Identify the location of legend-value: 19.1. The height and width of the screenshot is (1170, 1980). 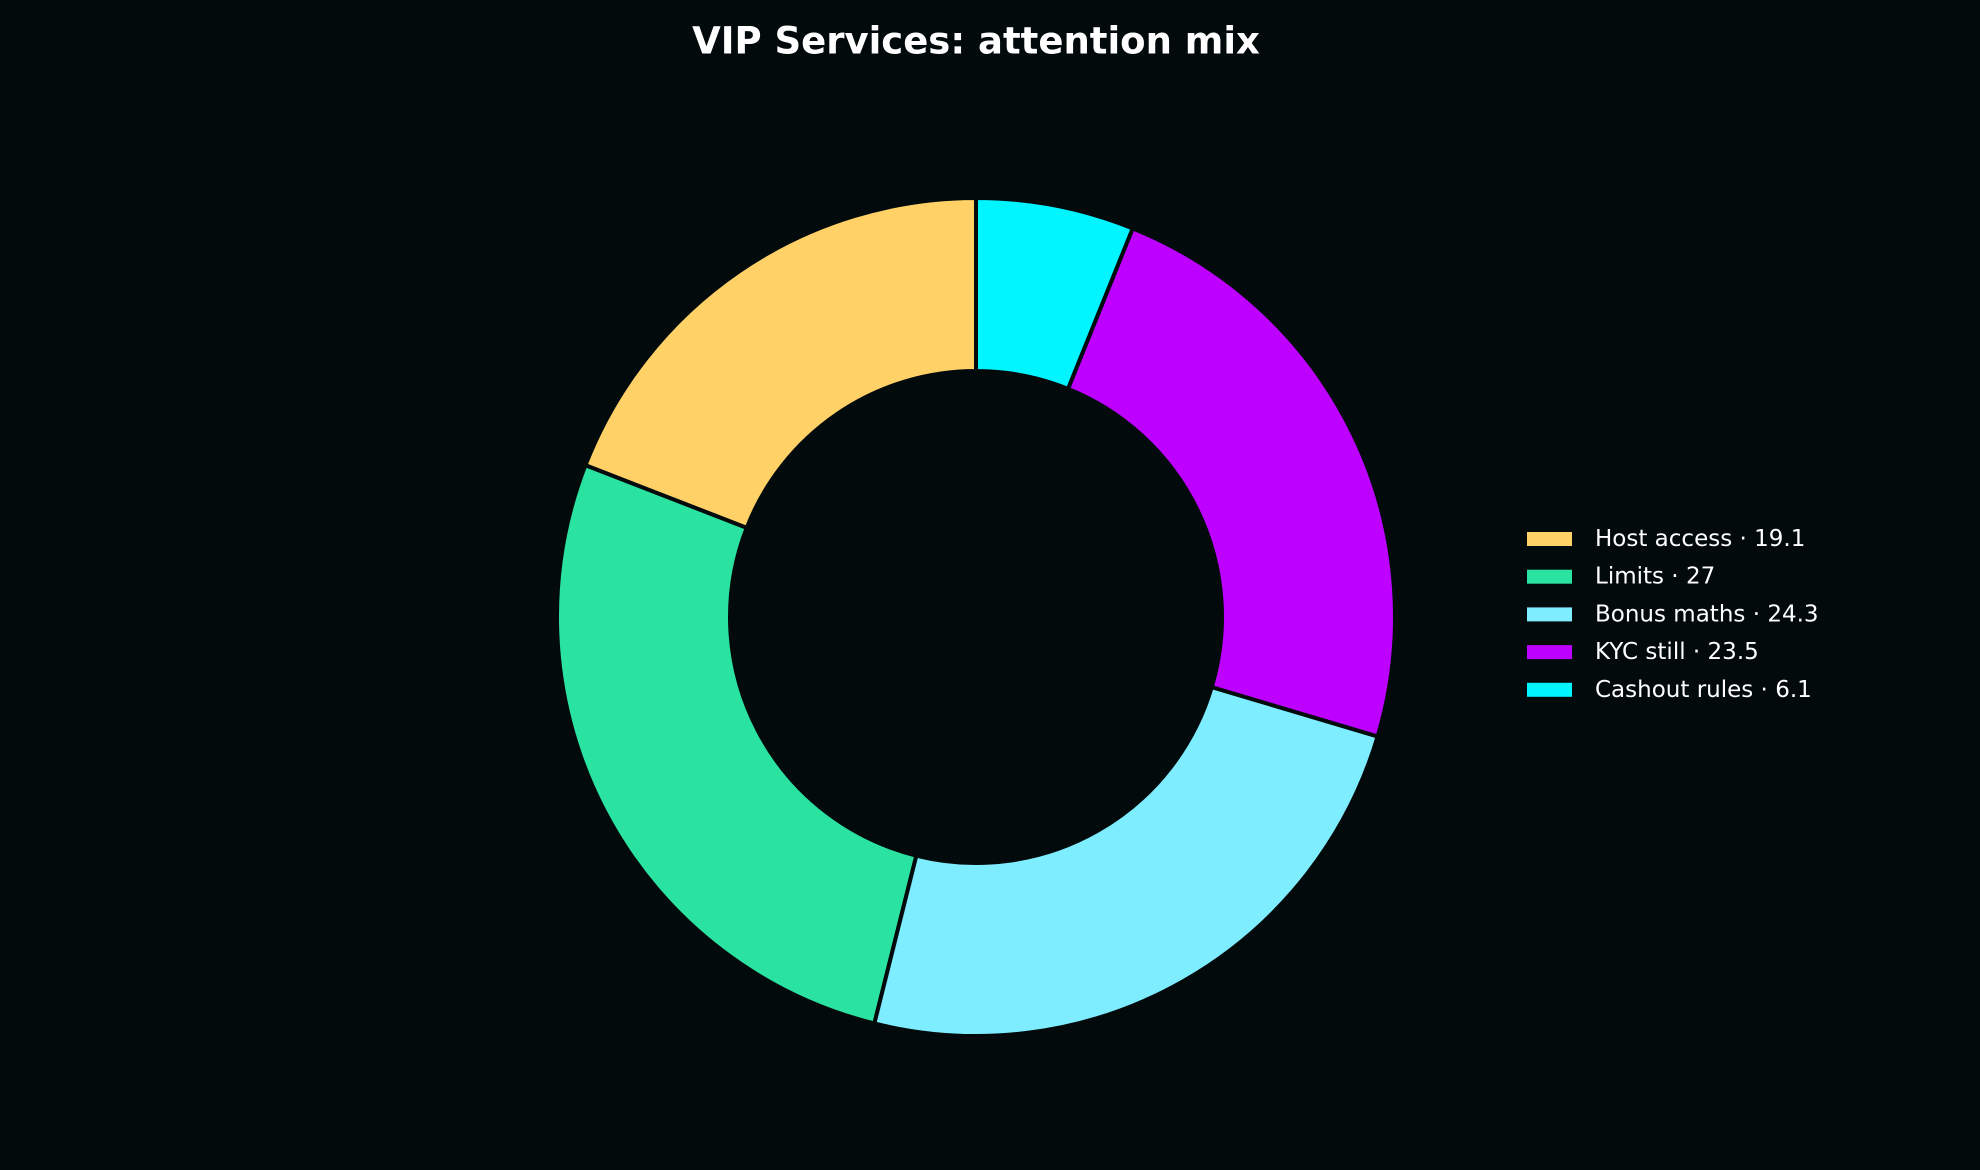
(1779, 539).